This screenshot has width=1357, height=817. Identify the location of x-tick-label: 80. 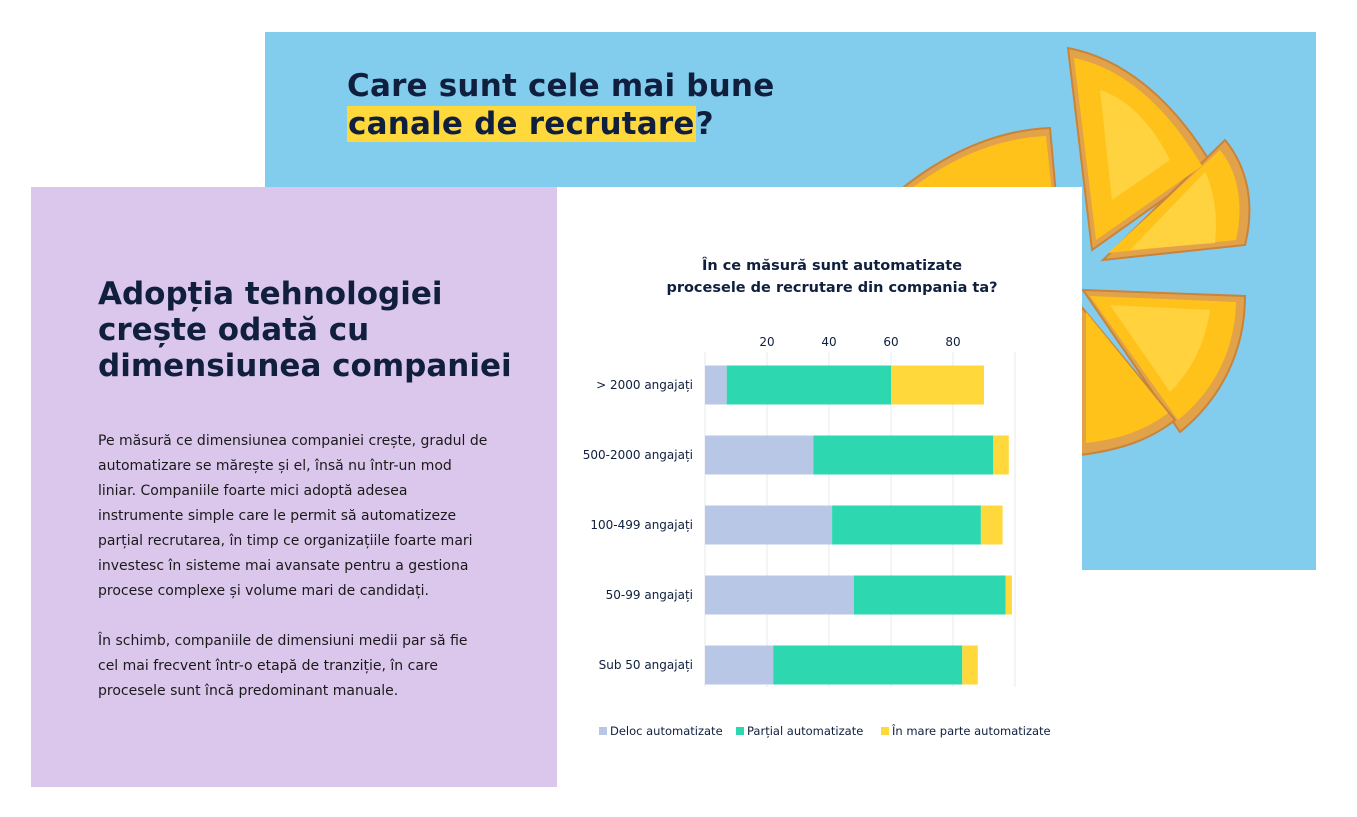
(952, 342).